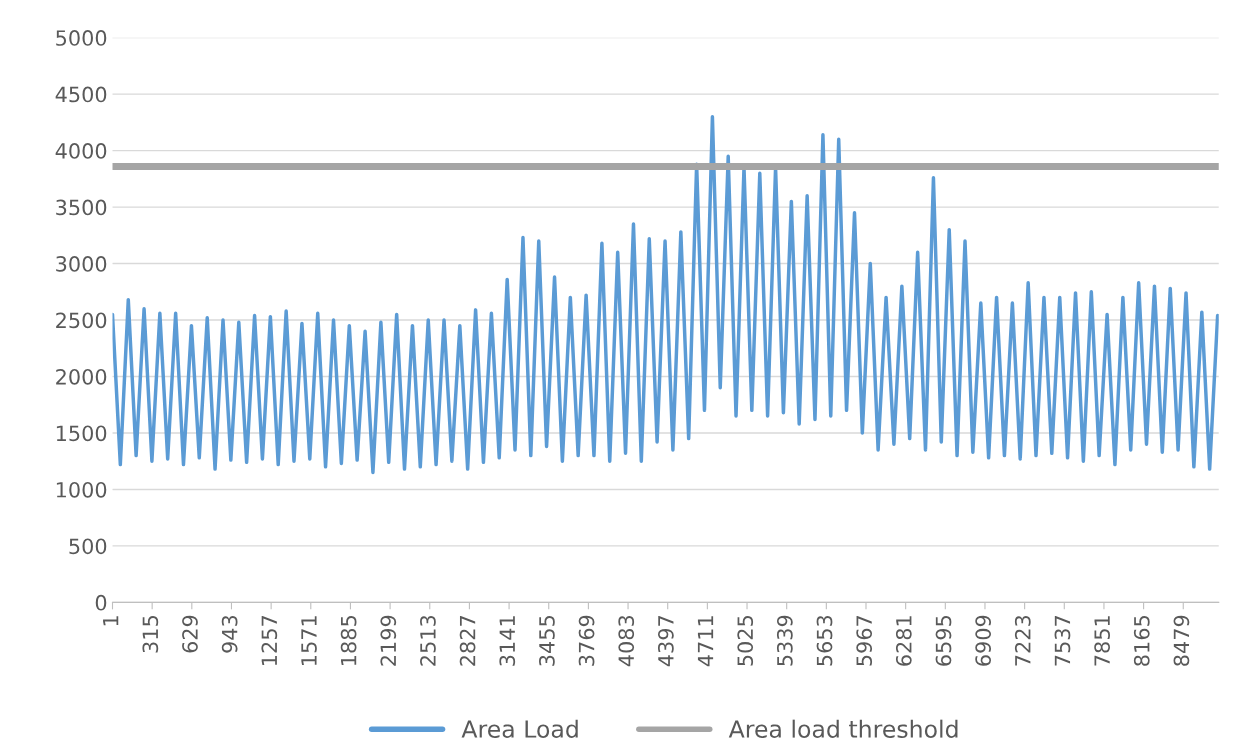 Image resolution: width=1250 pixels, height=753 pixels. What do you see at coordinates (81, 320) in the screenshot?
I see `y-tick-label: 2500` at bounding box center [81, 320].